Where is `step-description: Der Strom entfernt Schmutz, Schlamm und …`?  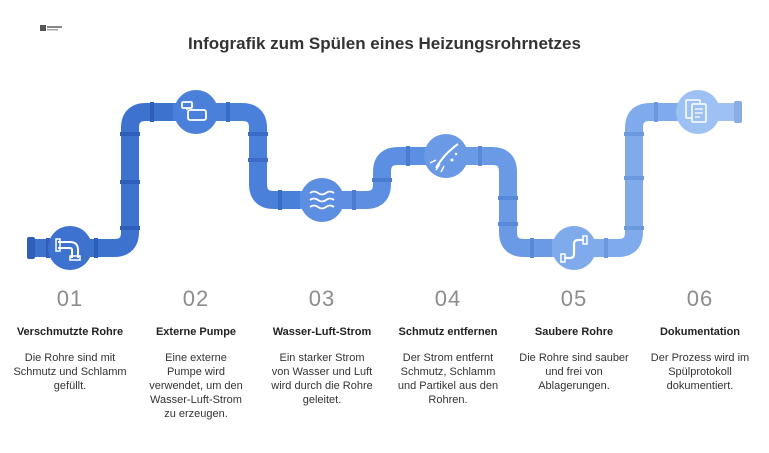 step-description: Der Strom entfernt Schmutz, Schlamm und … is located at coordinates (448, 379).